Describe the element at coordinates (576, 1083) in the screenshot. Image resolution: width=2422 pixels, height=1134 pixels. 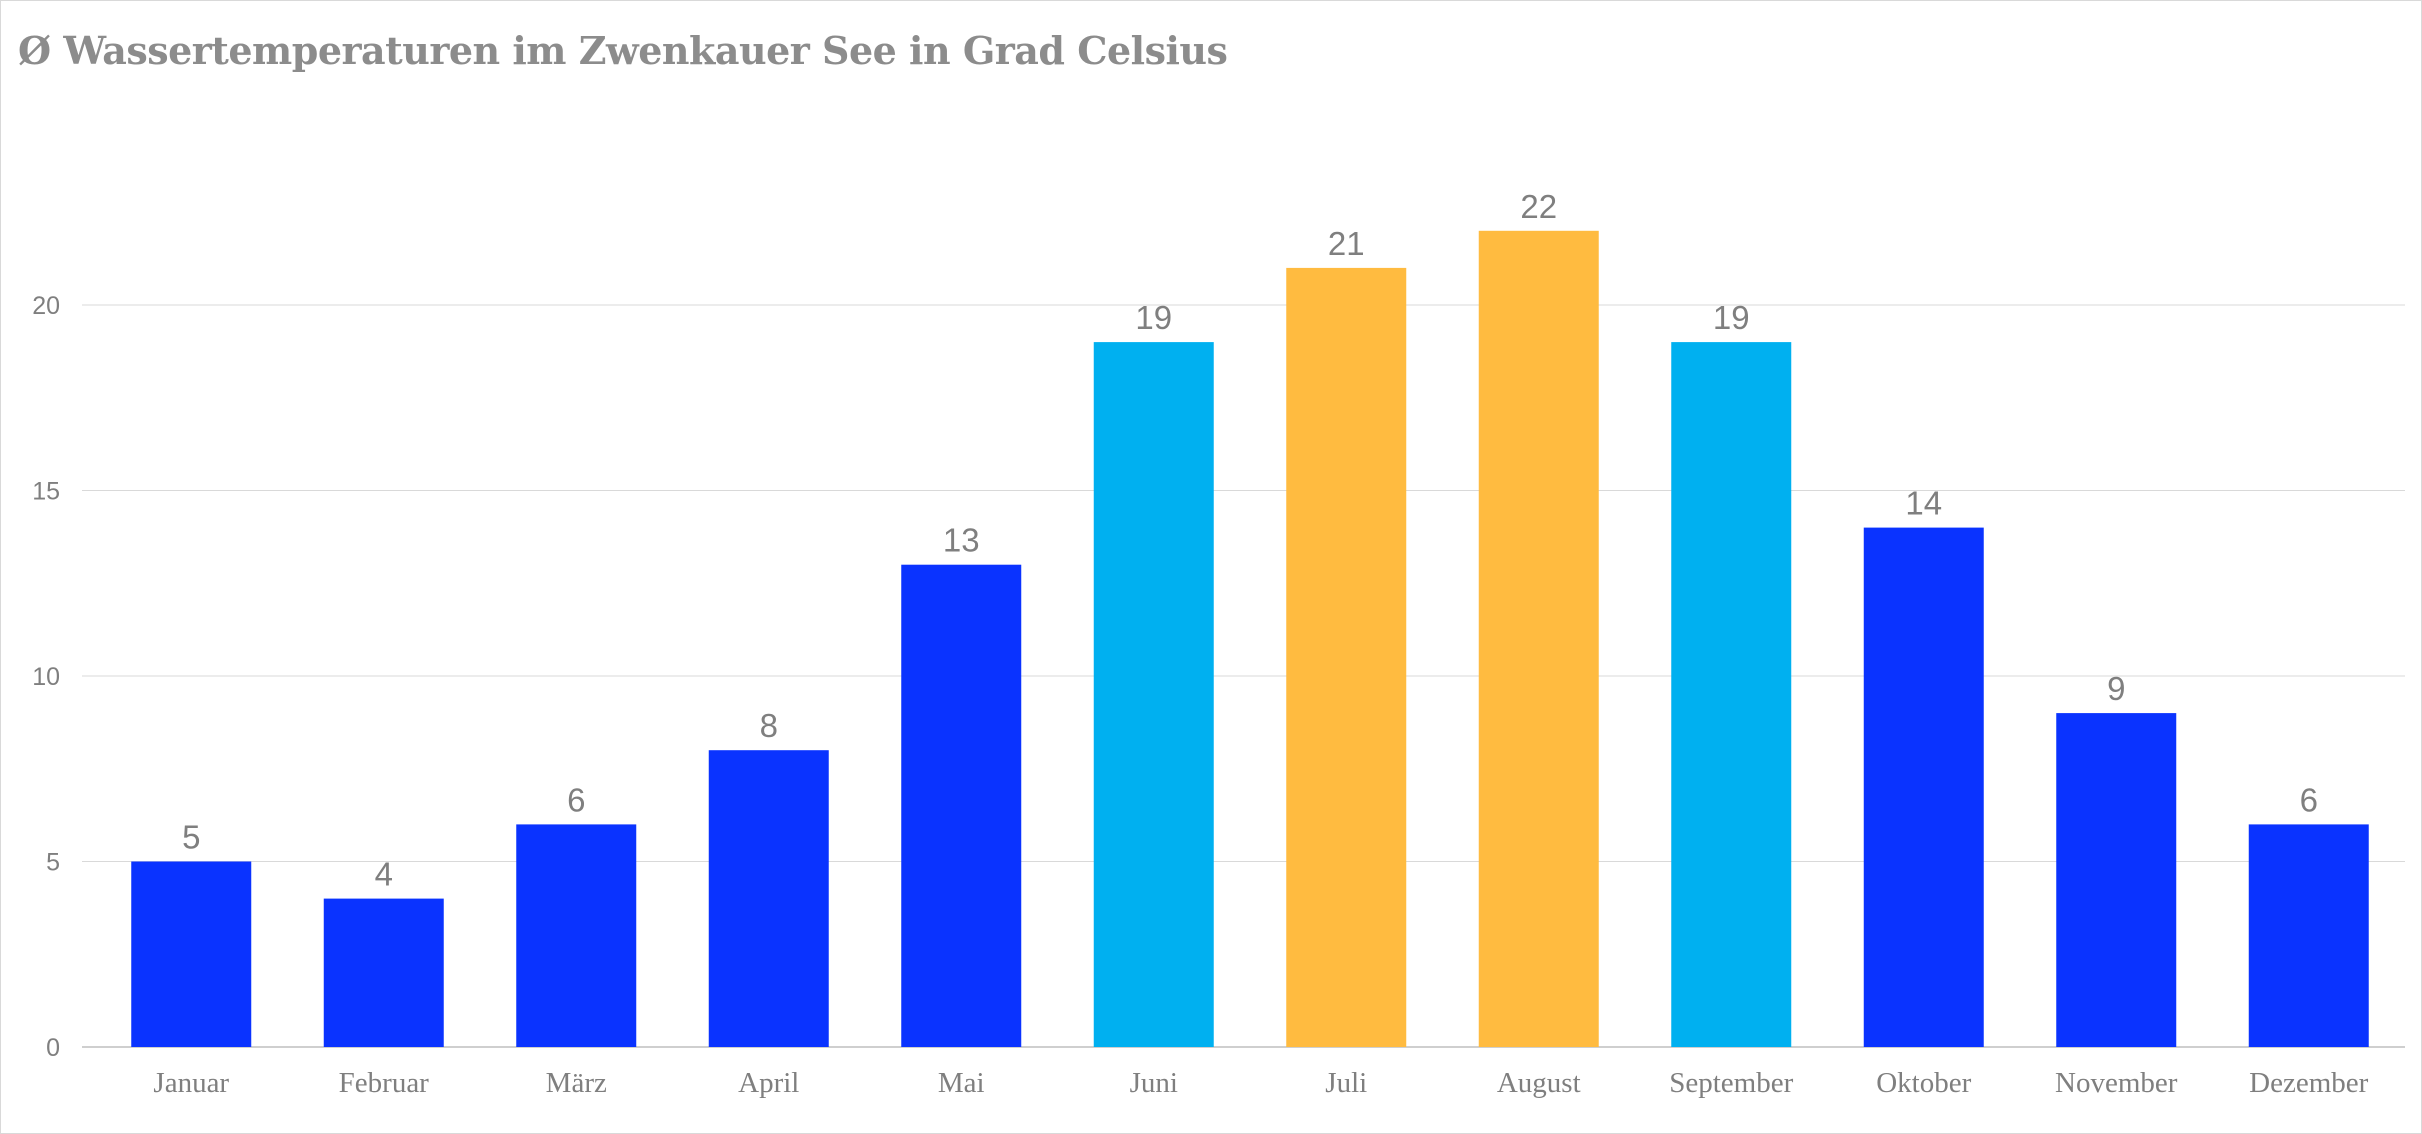
I see `x-tick-label: März` at that location.